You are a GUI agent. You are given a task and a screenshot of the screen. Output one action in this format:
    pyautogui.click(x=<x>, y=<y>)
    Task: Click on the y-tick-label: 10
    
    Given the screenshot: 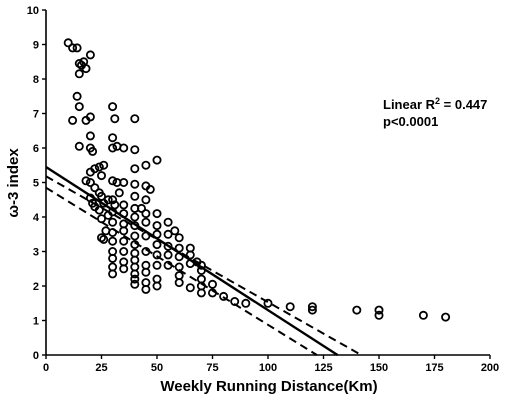 What is the action you would take?
    pyautogui.click(x=33, y=11)
    